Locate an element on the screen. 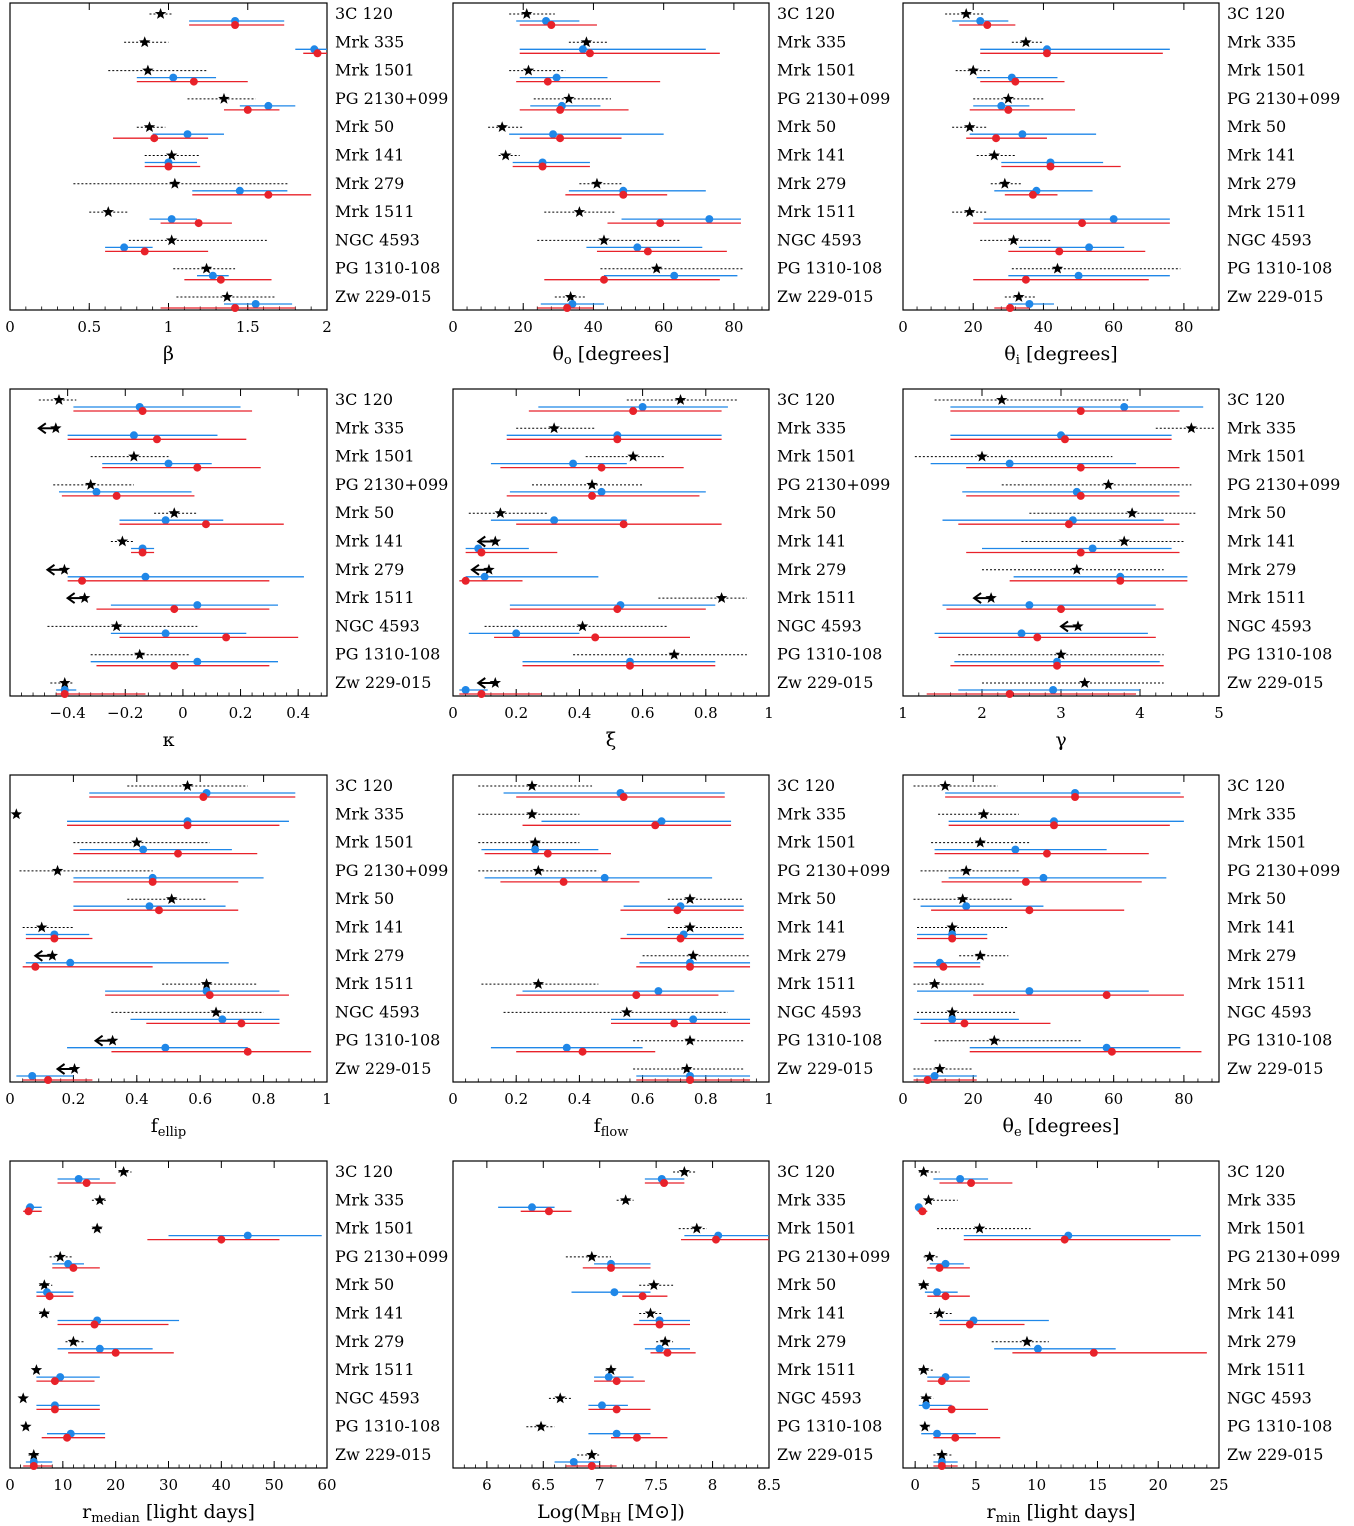 This screenshot has width=1354, height=1526. x-tick-label: 0.4 is located at coordinates (298, 713).